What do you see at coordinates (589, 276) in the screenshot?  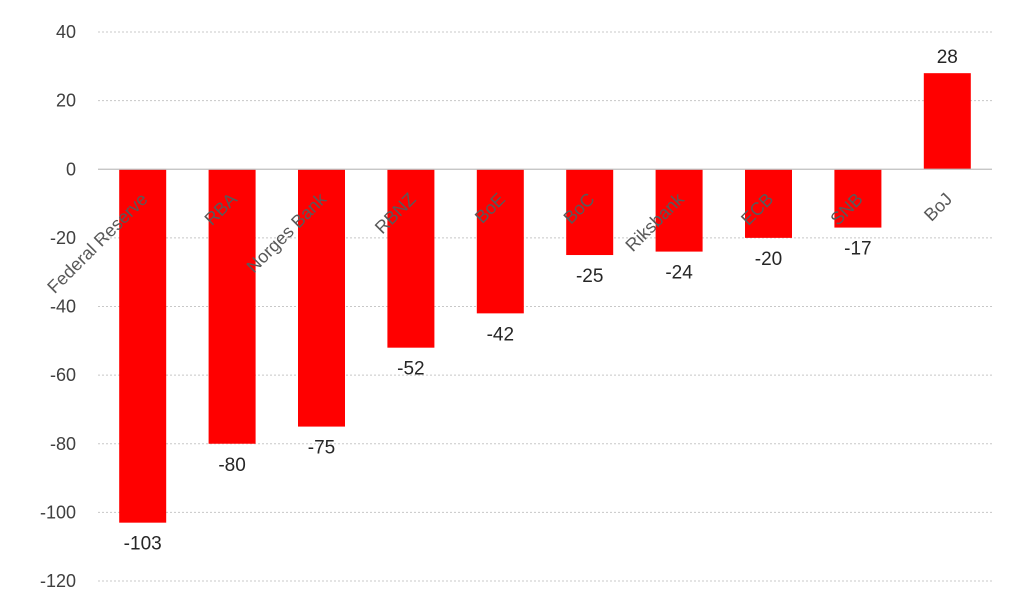 I see `data-label: -25` at bounding box center [589, 276].